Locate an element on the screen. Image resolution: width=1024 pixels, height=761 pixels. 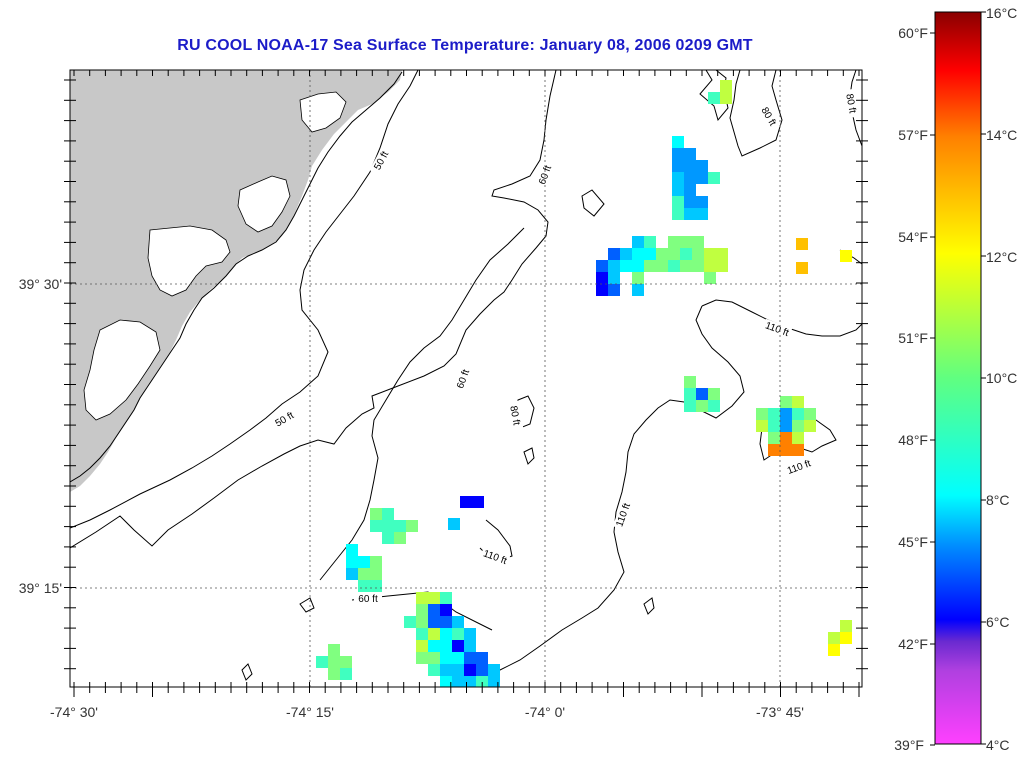
colorbar-c-label: 4°C is located at coordinates (998, 745).